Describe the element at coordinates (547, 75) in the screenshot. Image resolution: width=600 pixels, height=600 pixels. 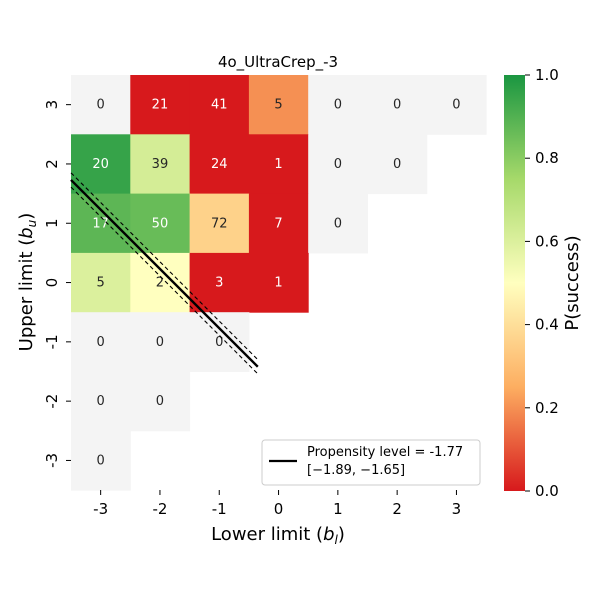
I see `colorbar-tick-label: 1.0` at that location.